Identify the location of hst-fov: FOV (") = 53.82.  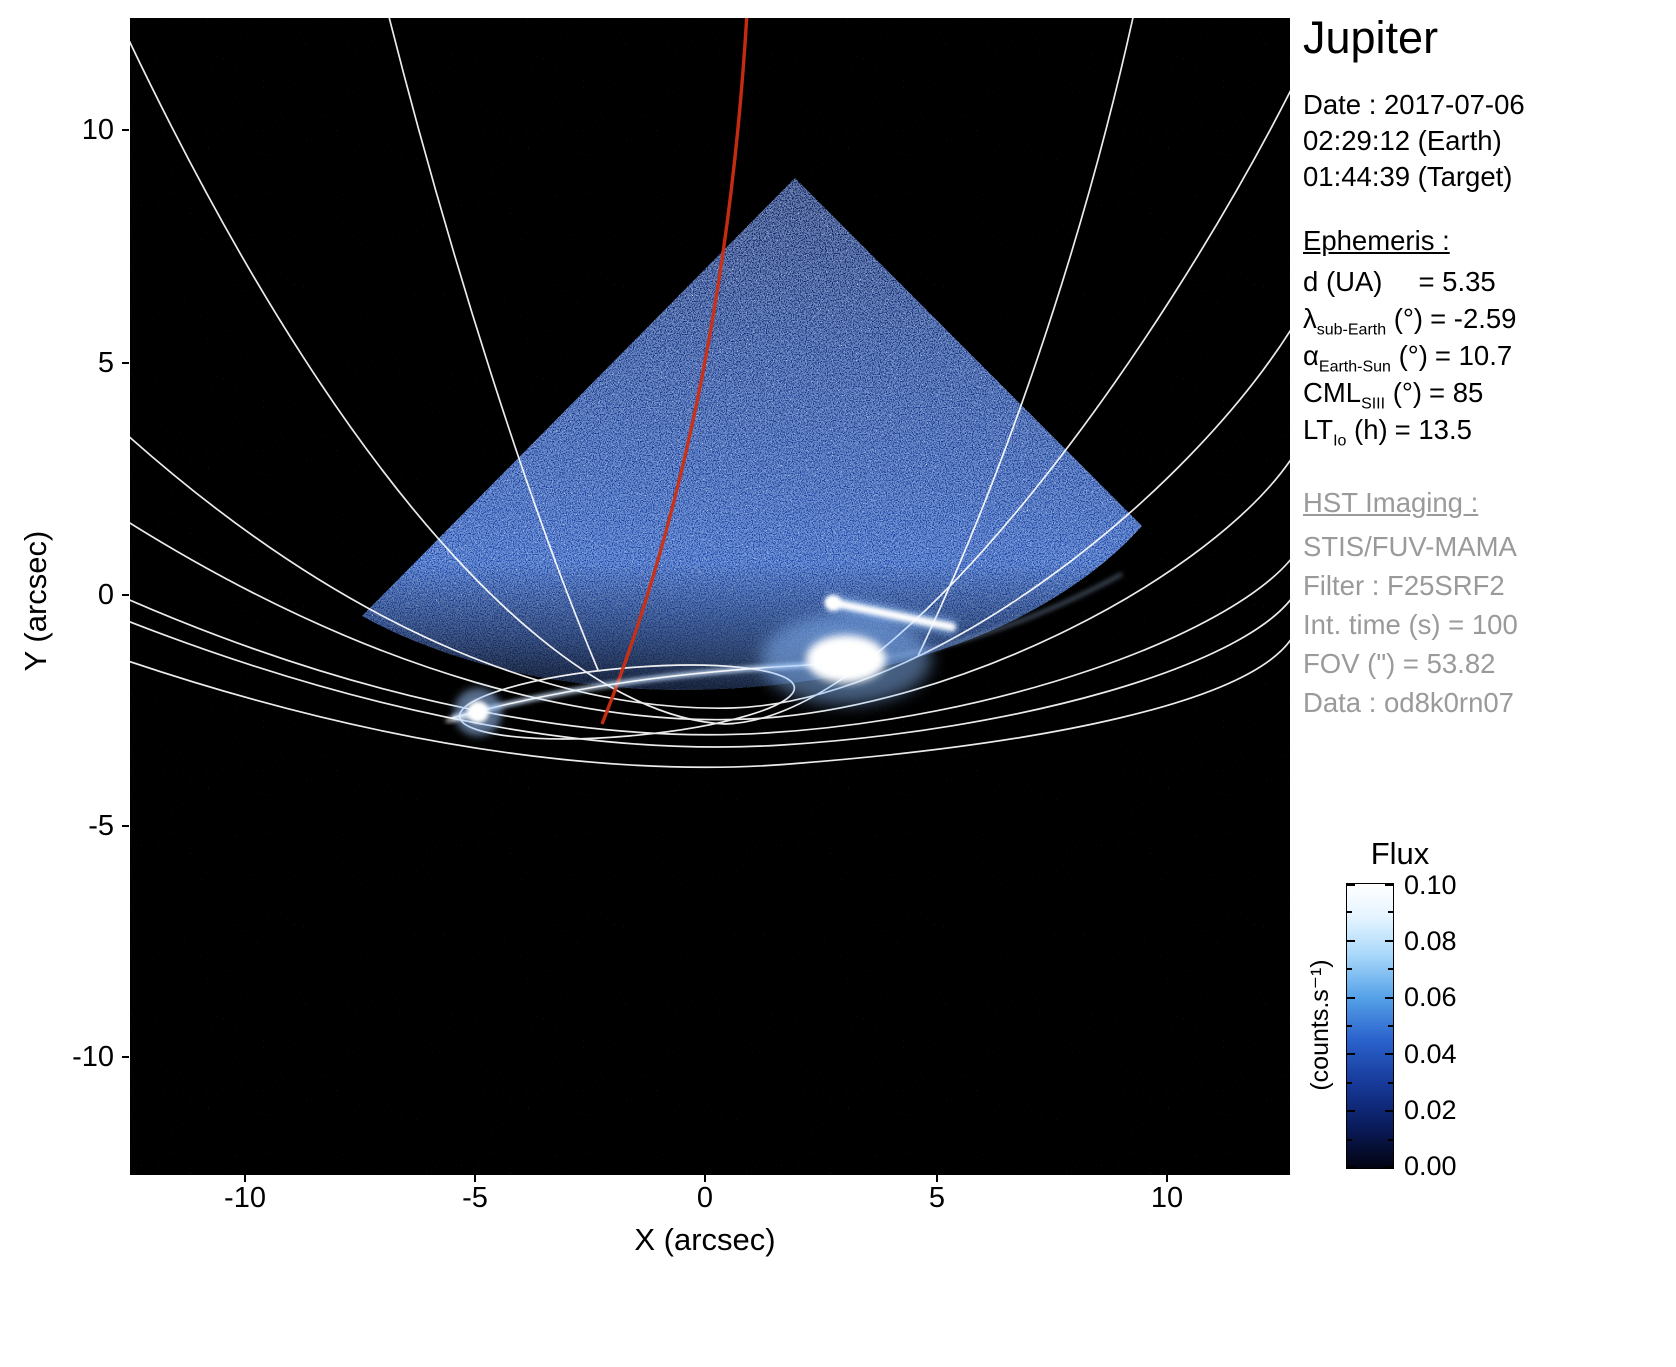
(1399, 664).